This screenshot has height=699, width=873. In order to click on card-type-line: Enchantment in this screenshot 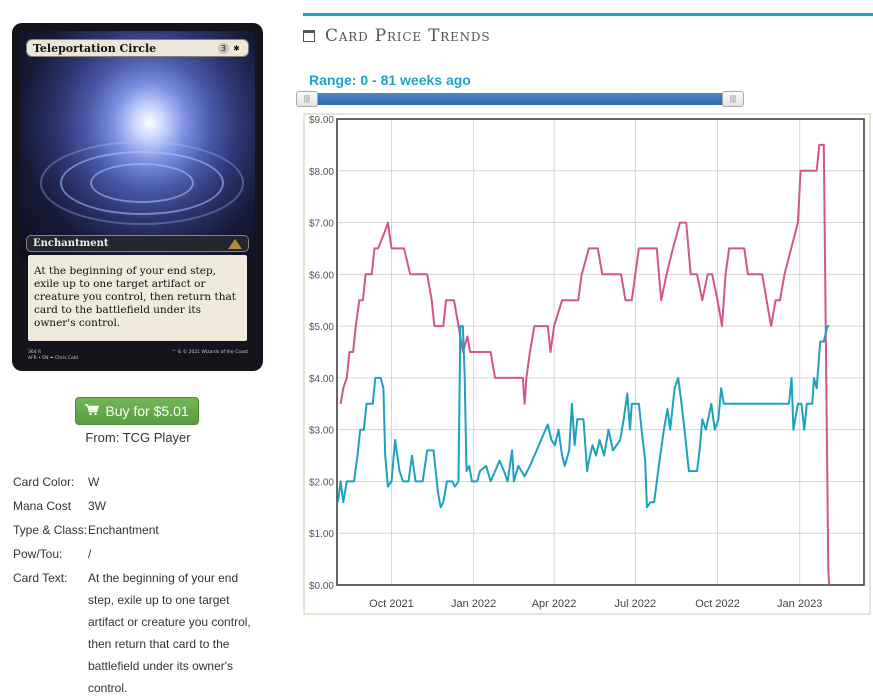, I will do `click(71, 243)`.